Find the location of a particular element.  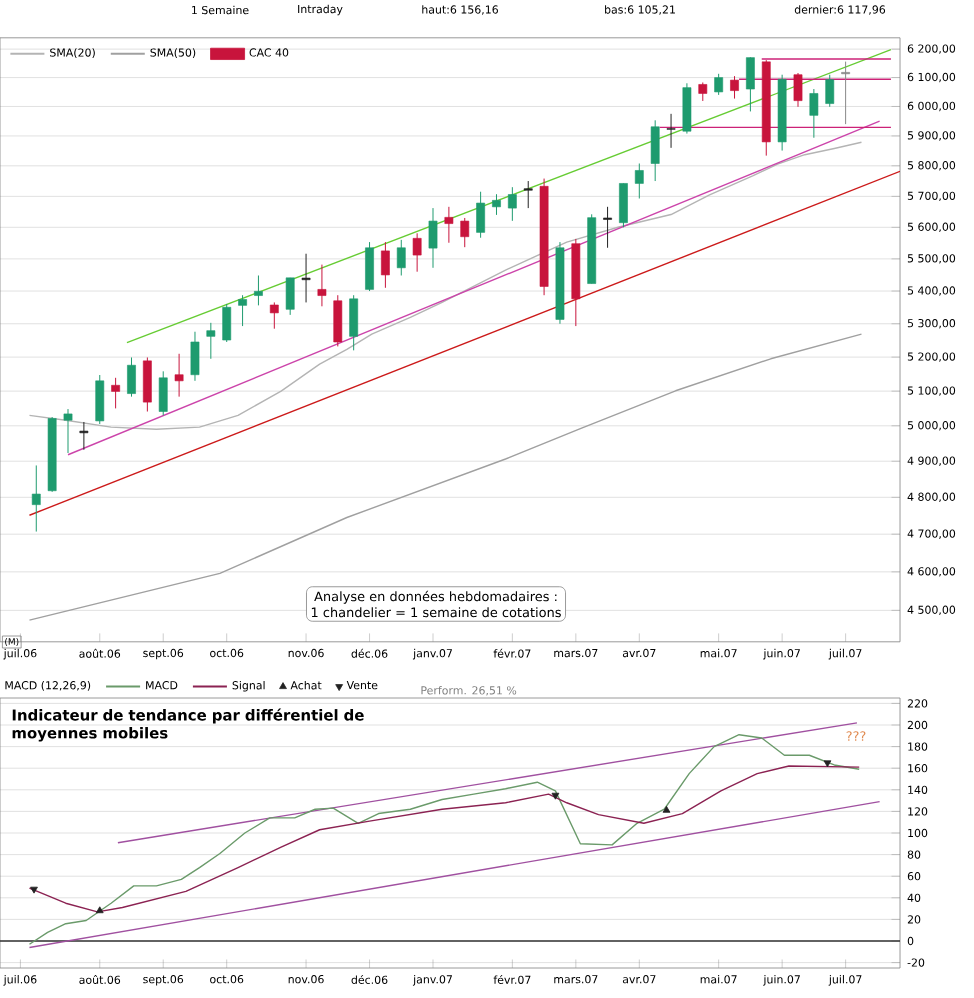

line-series is located at coordinates (444, 839).